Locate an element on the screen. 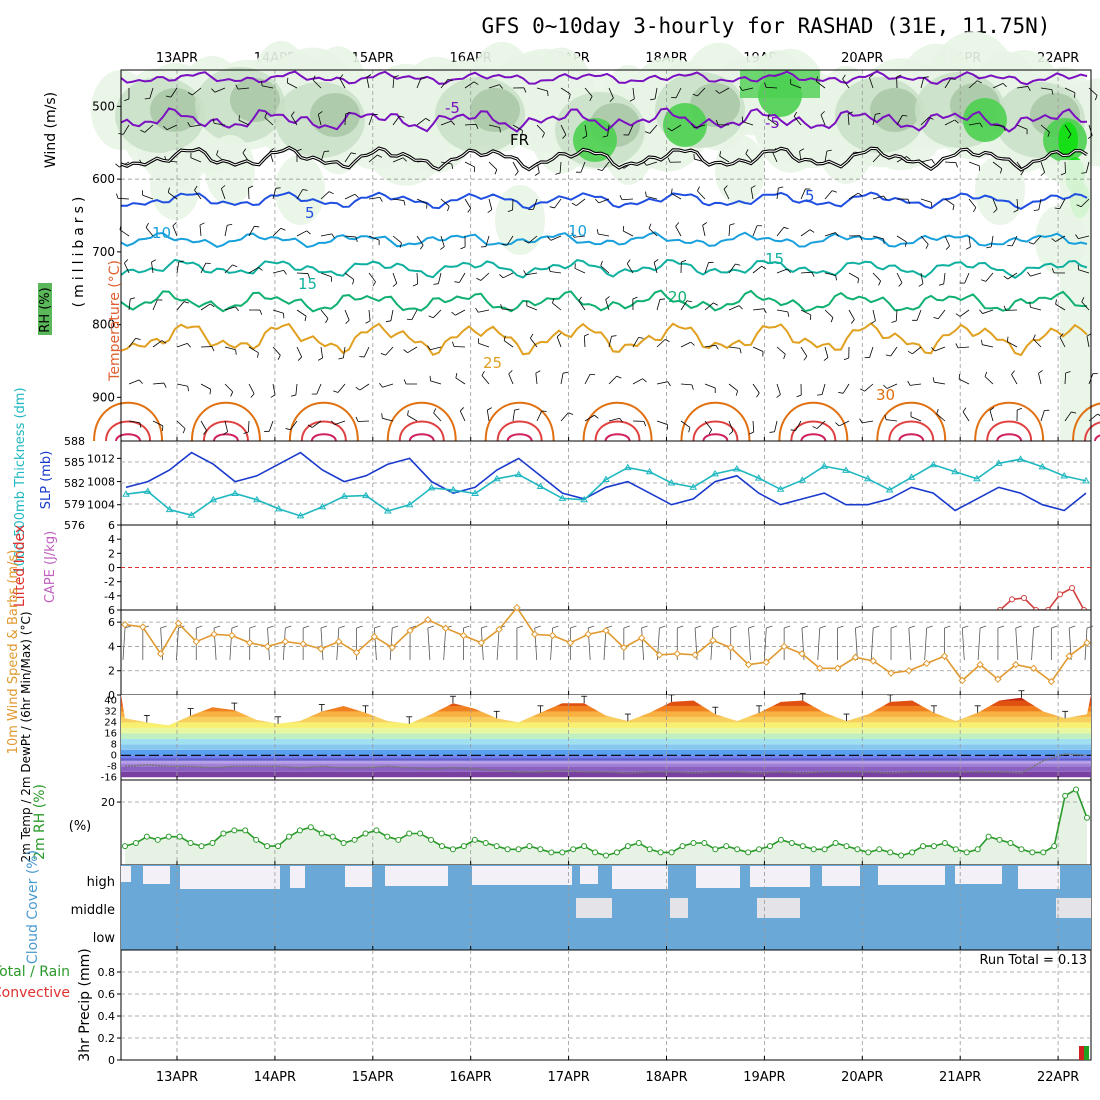 This screenshot has height=1100, width=1100. temp-tick-label: 16 is located at coordinates (110, 733).